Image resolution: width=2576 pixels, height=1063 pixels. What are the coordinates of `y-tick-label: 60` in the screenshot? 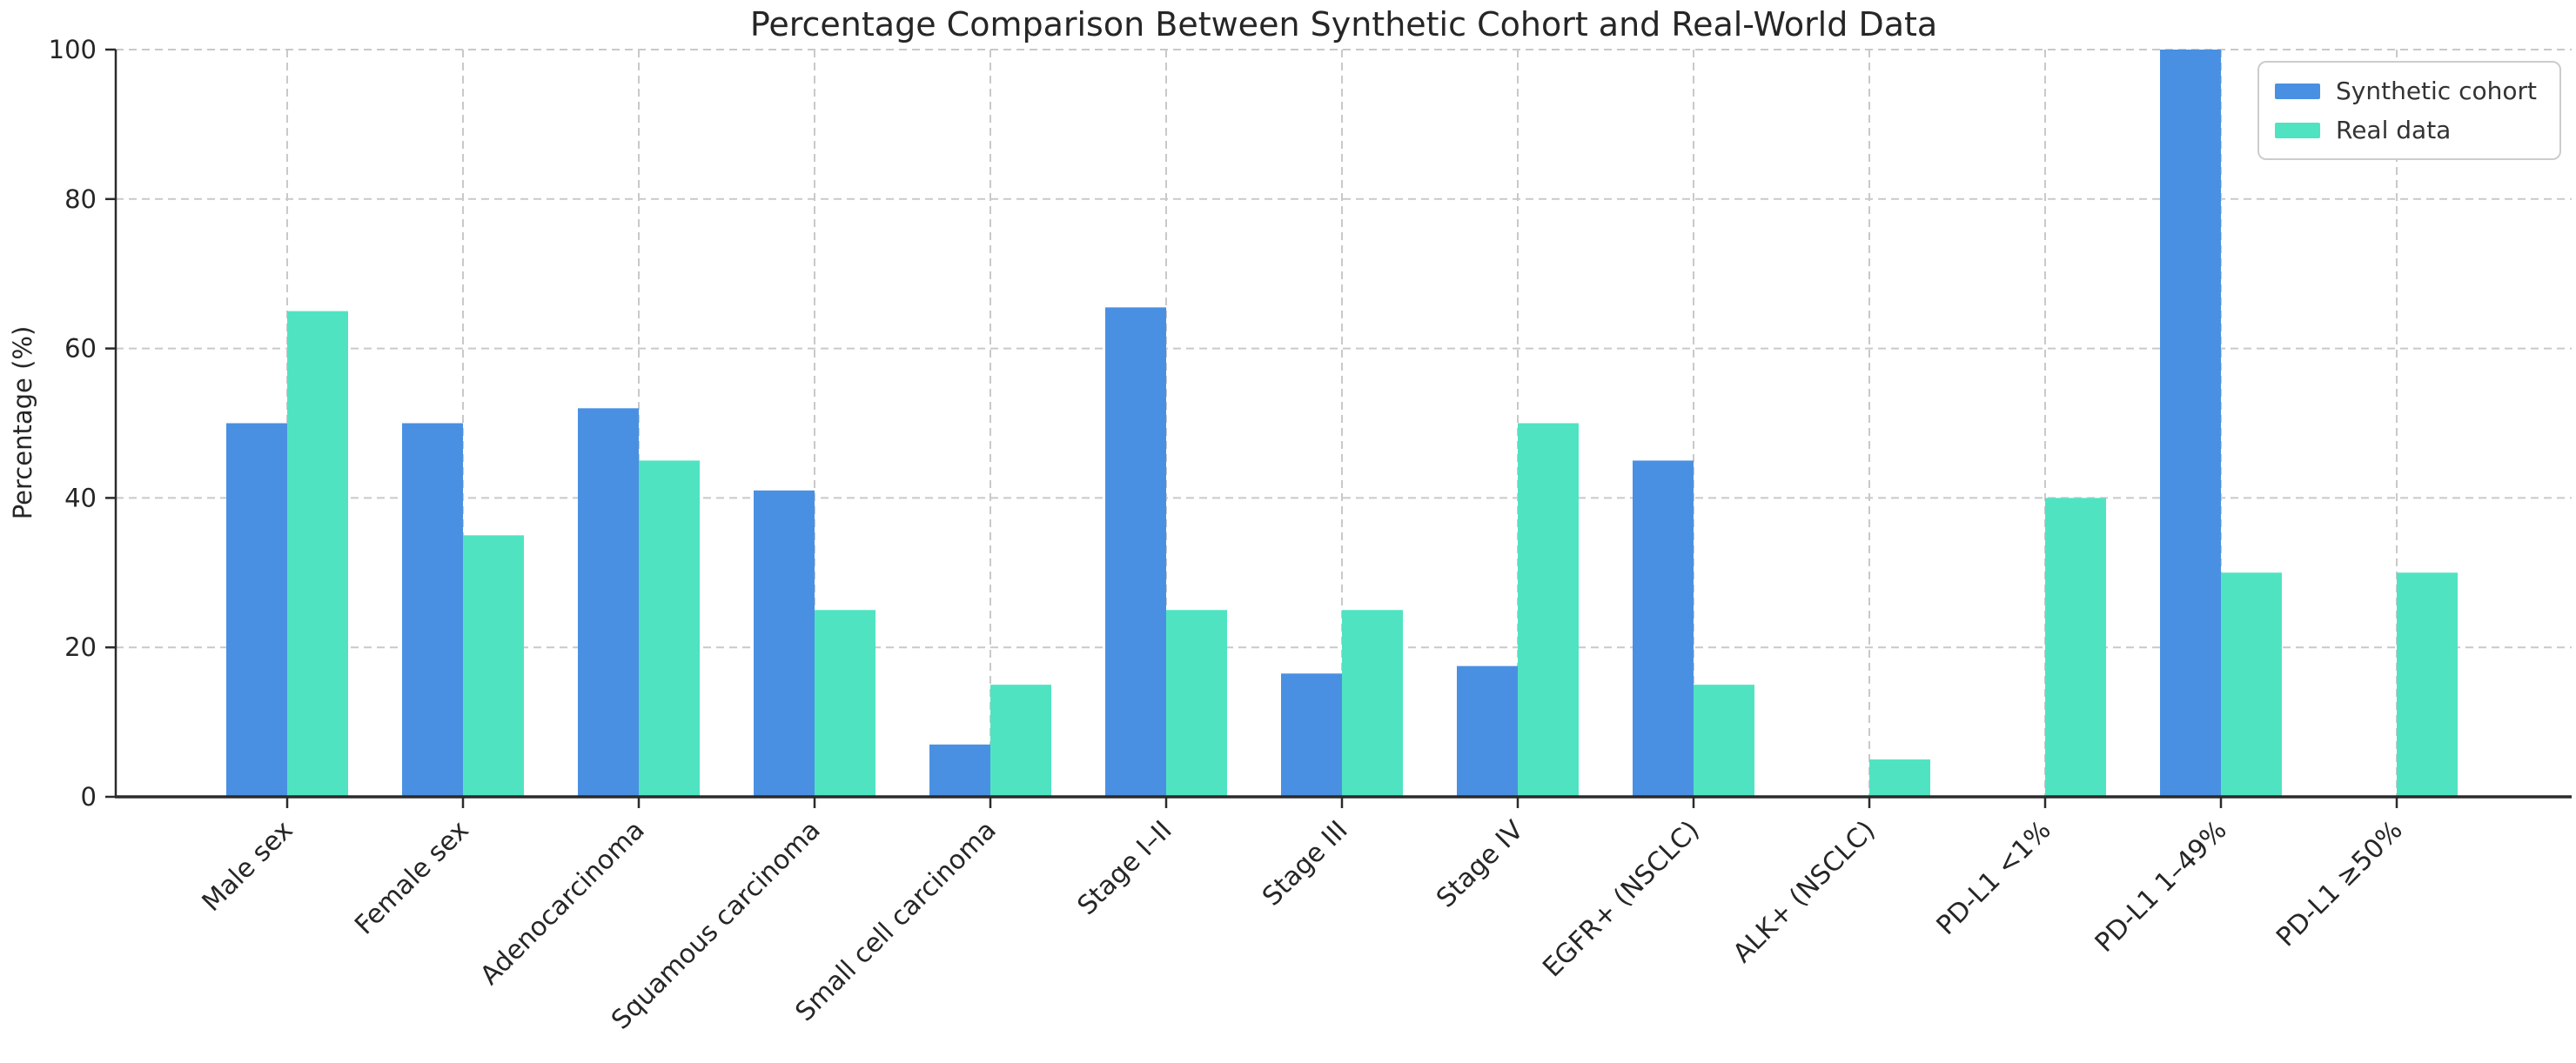 It's located at (80, 349).